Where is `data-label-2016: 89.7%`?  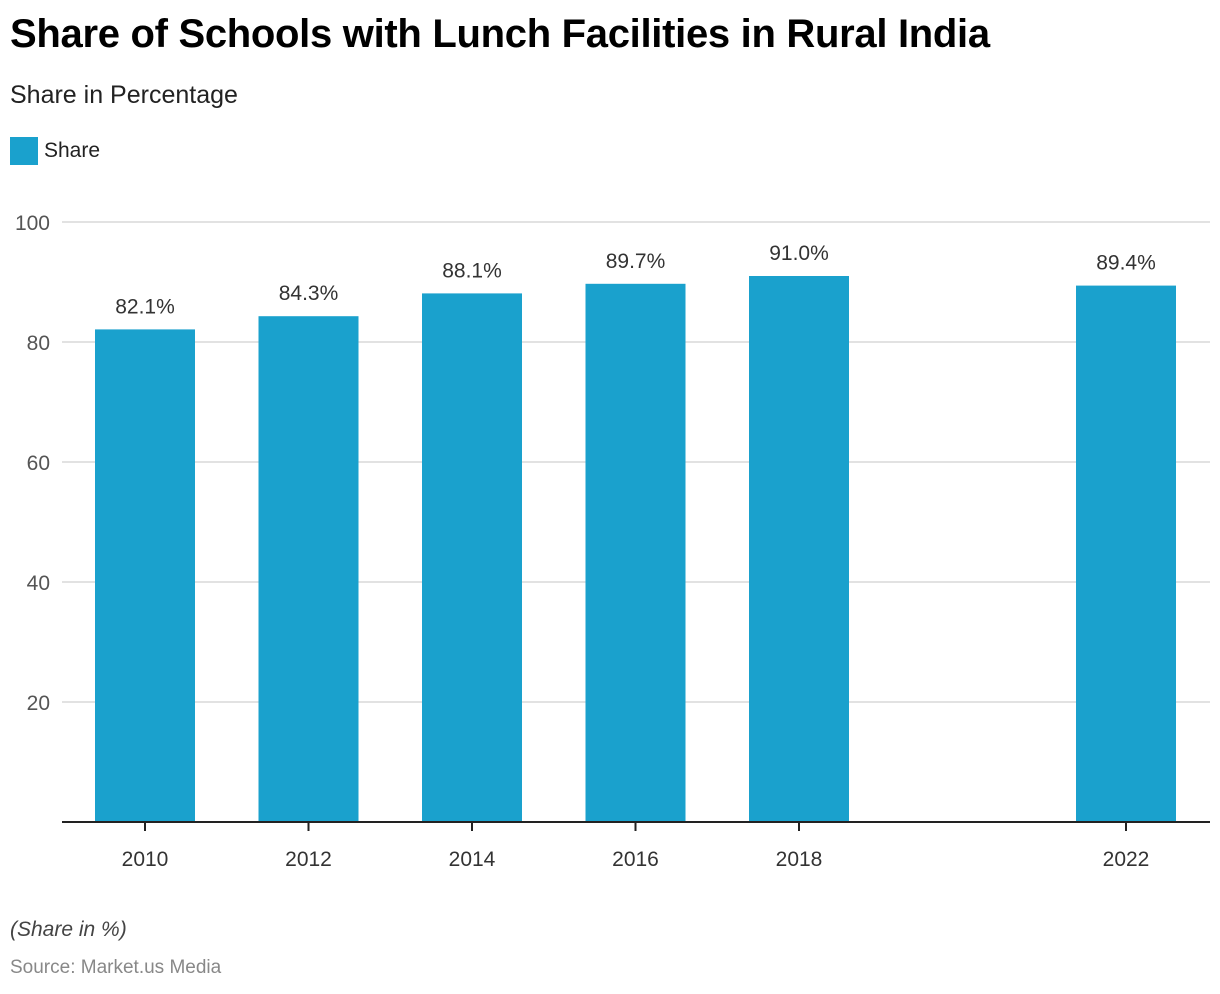 data-label-2016: 89.7% is located at coordinates (636, 261).